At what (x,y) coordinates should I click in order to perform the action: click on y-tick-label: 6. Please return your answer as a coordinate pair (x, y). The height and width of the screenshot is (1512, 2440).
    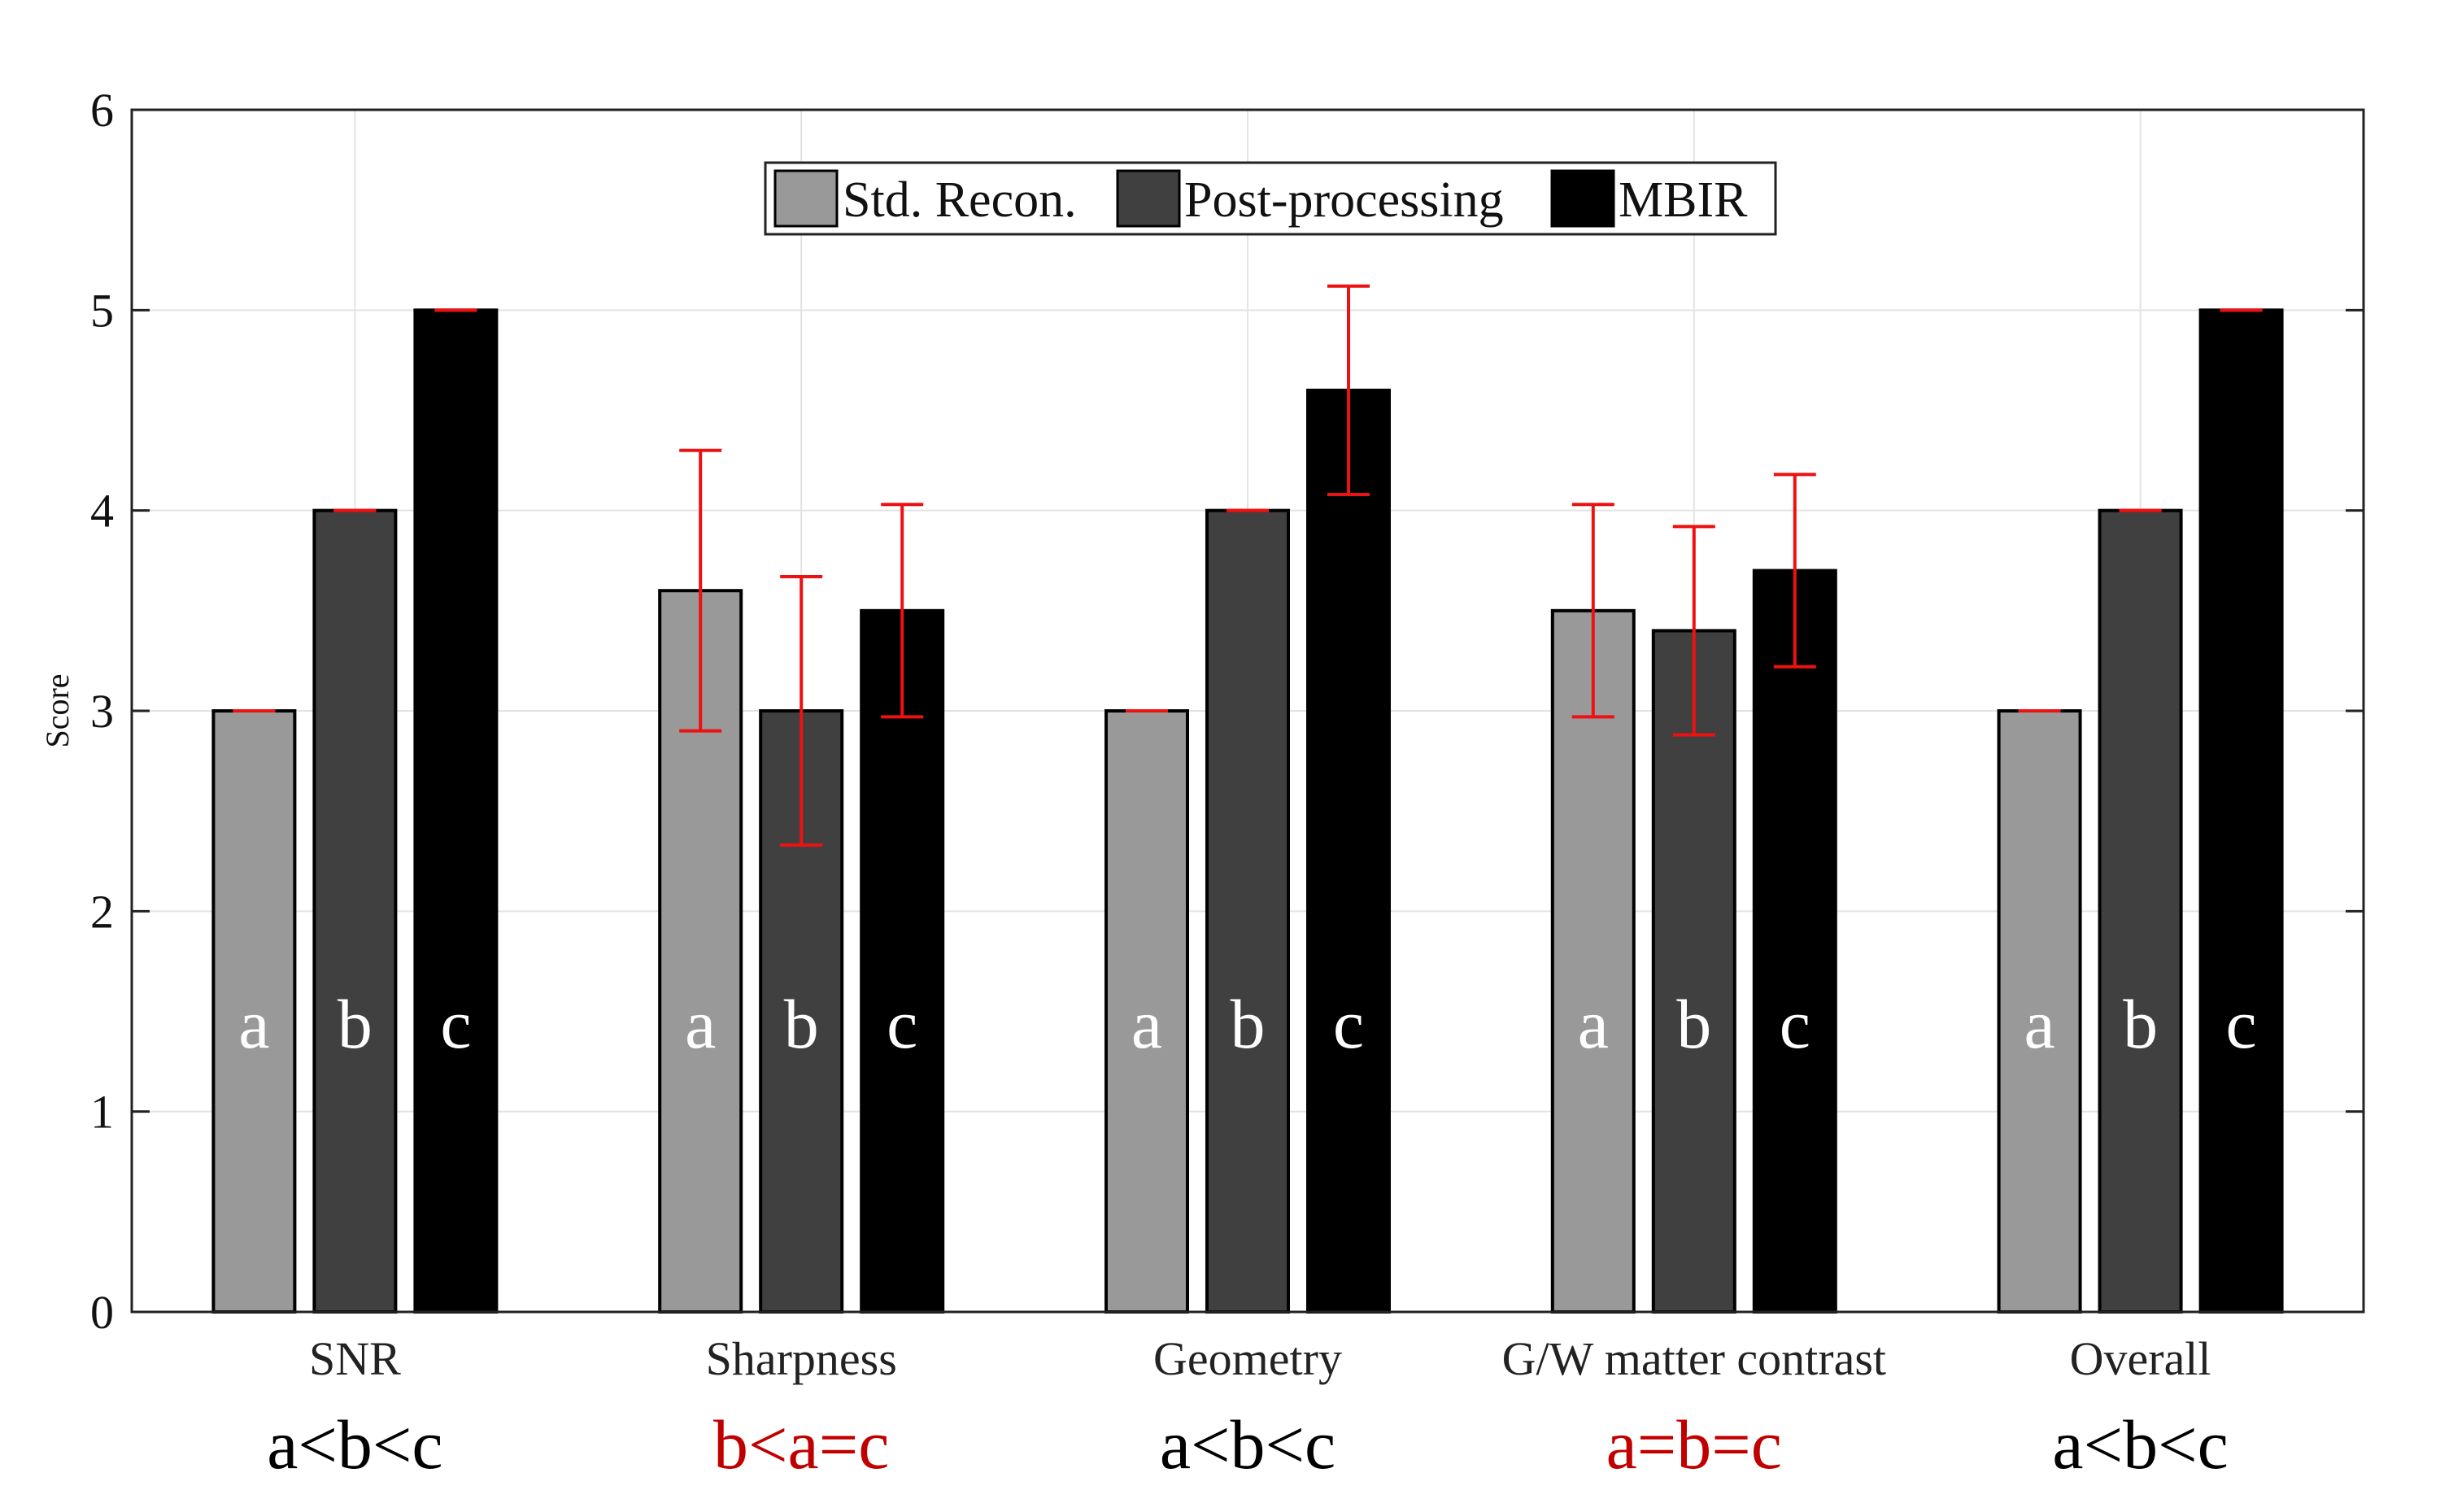
    Looking at the image, I should click on (102, 110).